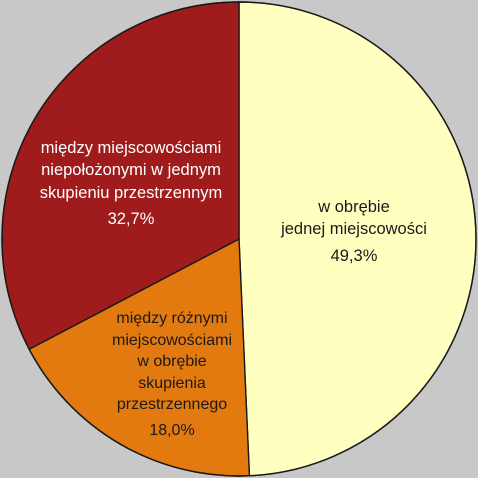 Image resolution: width=478 pixels, height=478 pixels. Describe the element at coordinates (172, 383) in the screenshot. I see `slice-label-line: skupienia` at that location.